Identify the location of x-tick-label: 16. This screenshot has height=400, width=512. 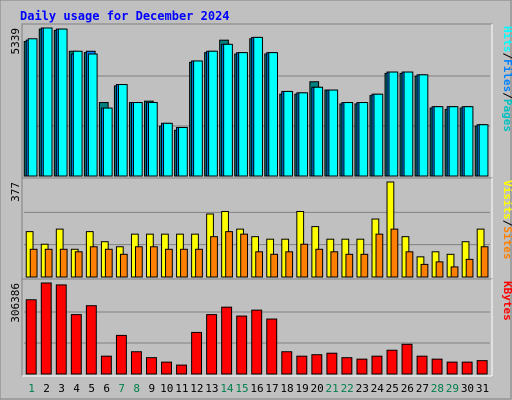
(256, 388).